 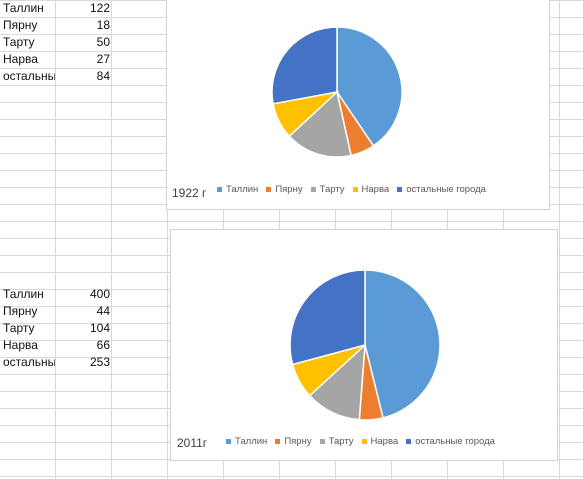 I want to click on cell-value-tallinn: 122, so click(x=99, y=8).